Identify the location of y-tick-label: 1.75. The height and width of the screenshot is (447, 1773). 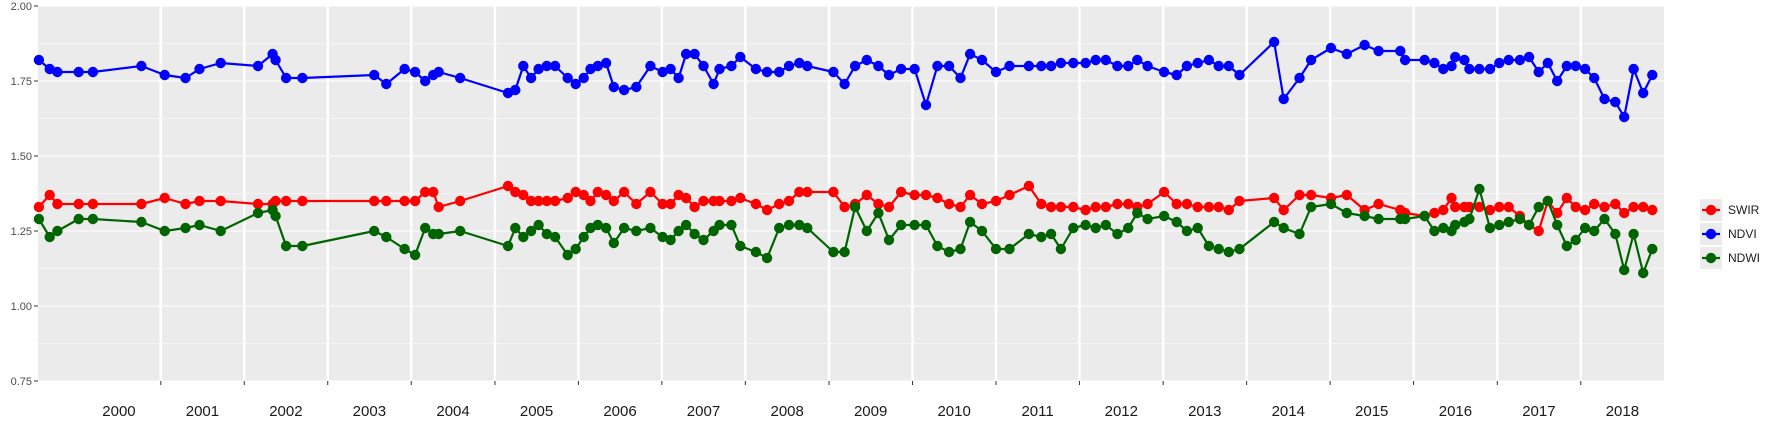
(21, 82).